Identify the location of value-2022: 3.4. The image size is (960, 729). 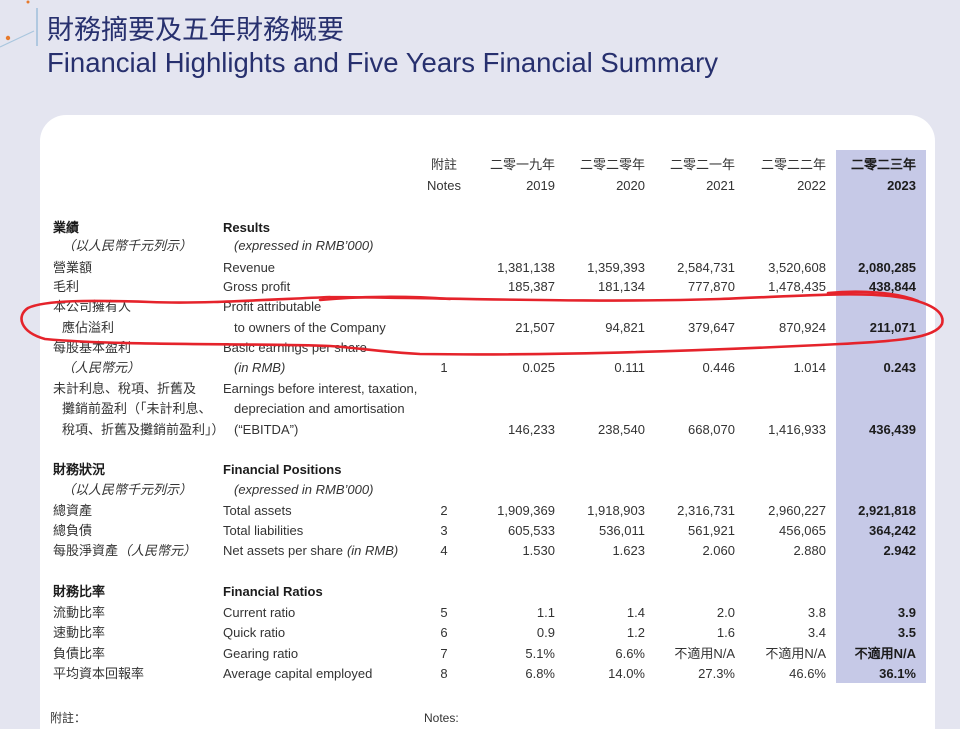
(816, 632).